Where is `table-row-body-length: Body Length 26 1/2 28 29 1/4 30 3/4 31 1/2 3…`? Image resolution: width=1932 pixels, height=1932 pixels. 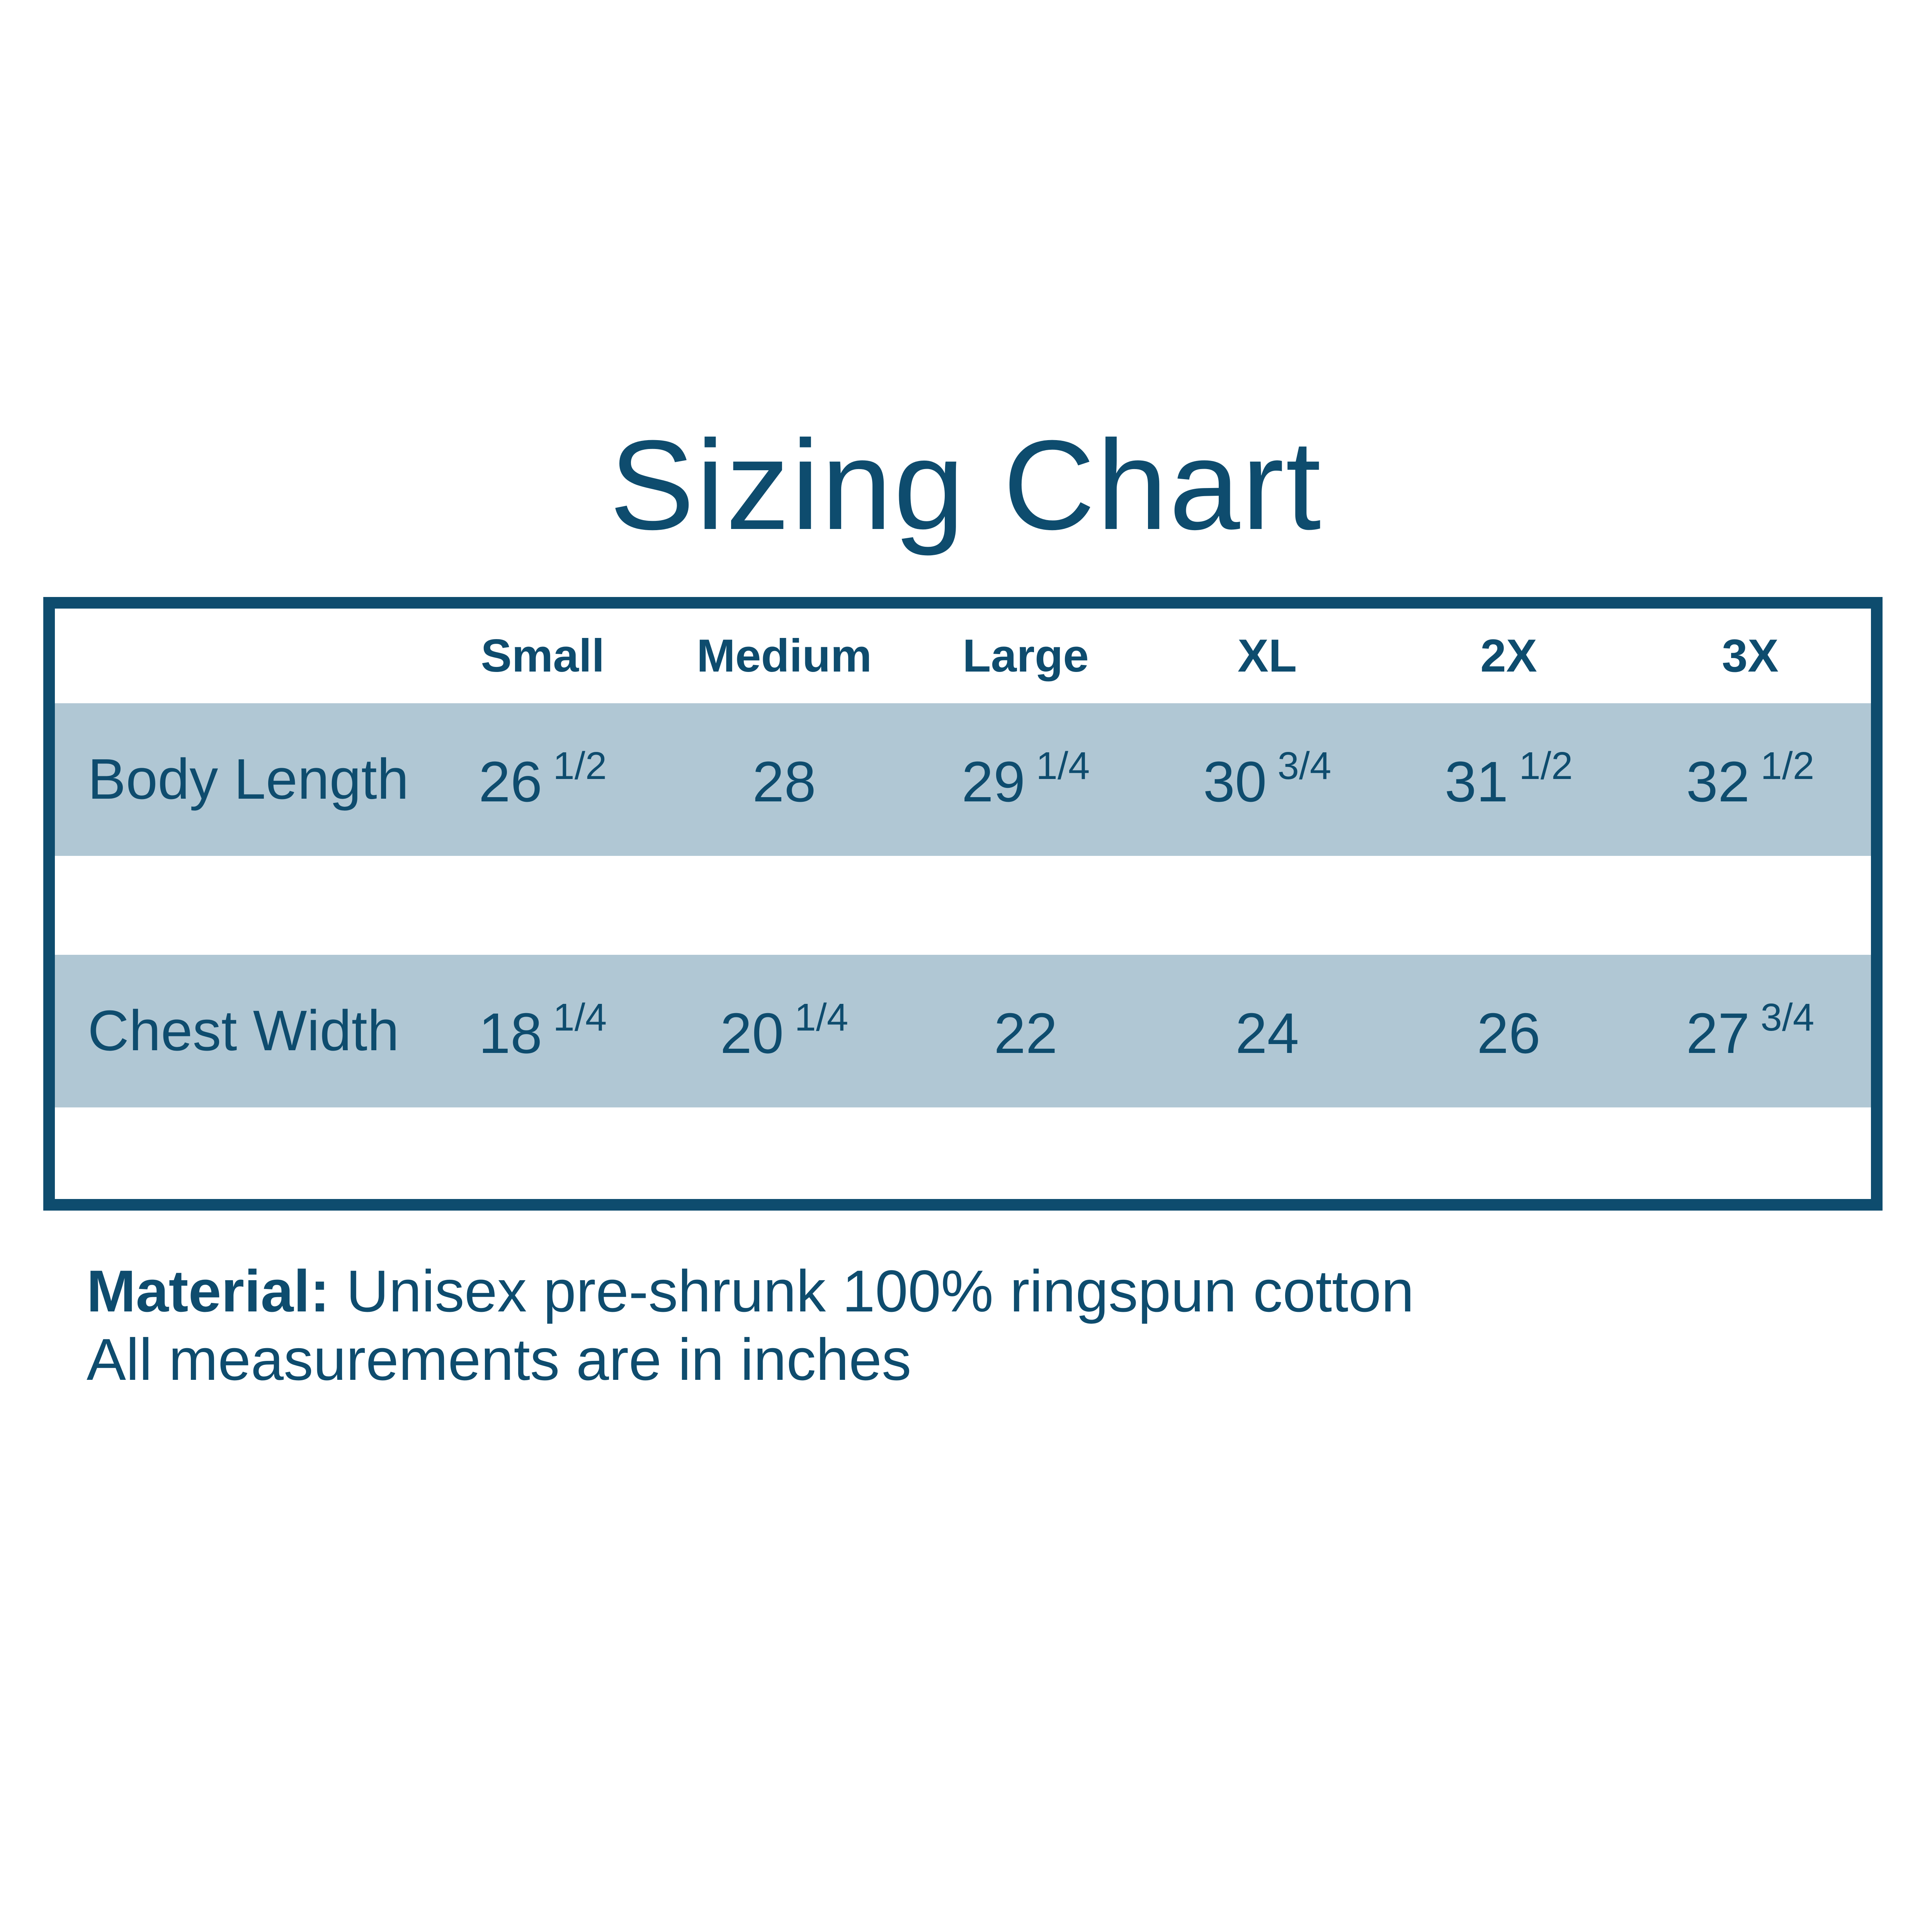 table-row-body-length: Body Length 26 1/2 28 29 1/4 30 3/4 31 1/2 3… is located at coordinates (963, 780).